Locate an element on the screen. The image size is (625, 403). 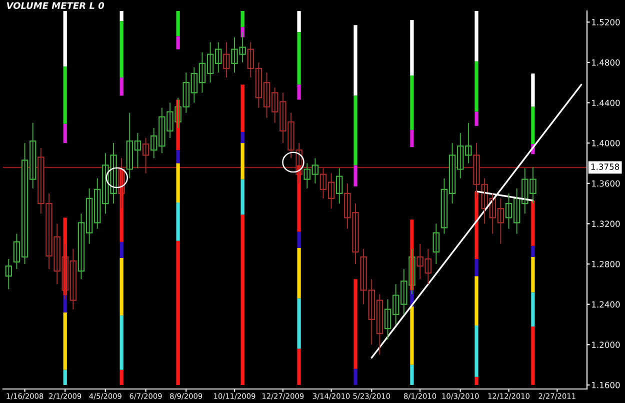
y-tick-label: 1.2800 is located at coordinates (606, 264).